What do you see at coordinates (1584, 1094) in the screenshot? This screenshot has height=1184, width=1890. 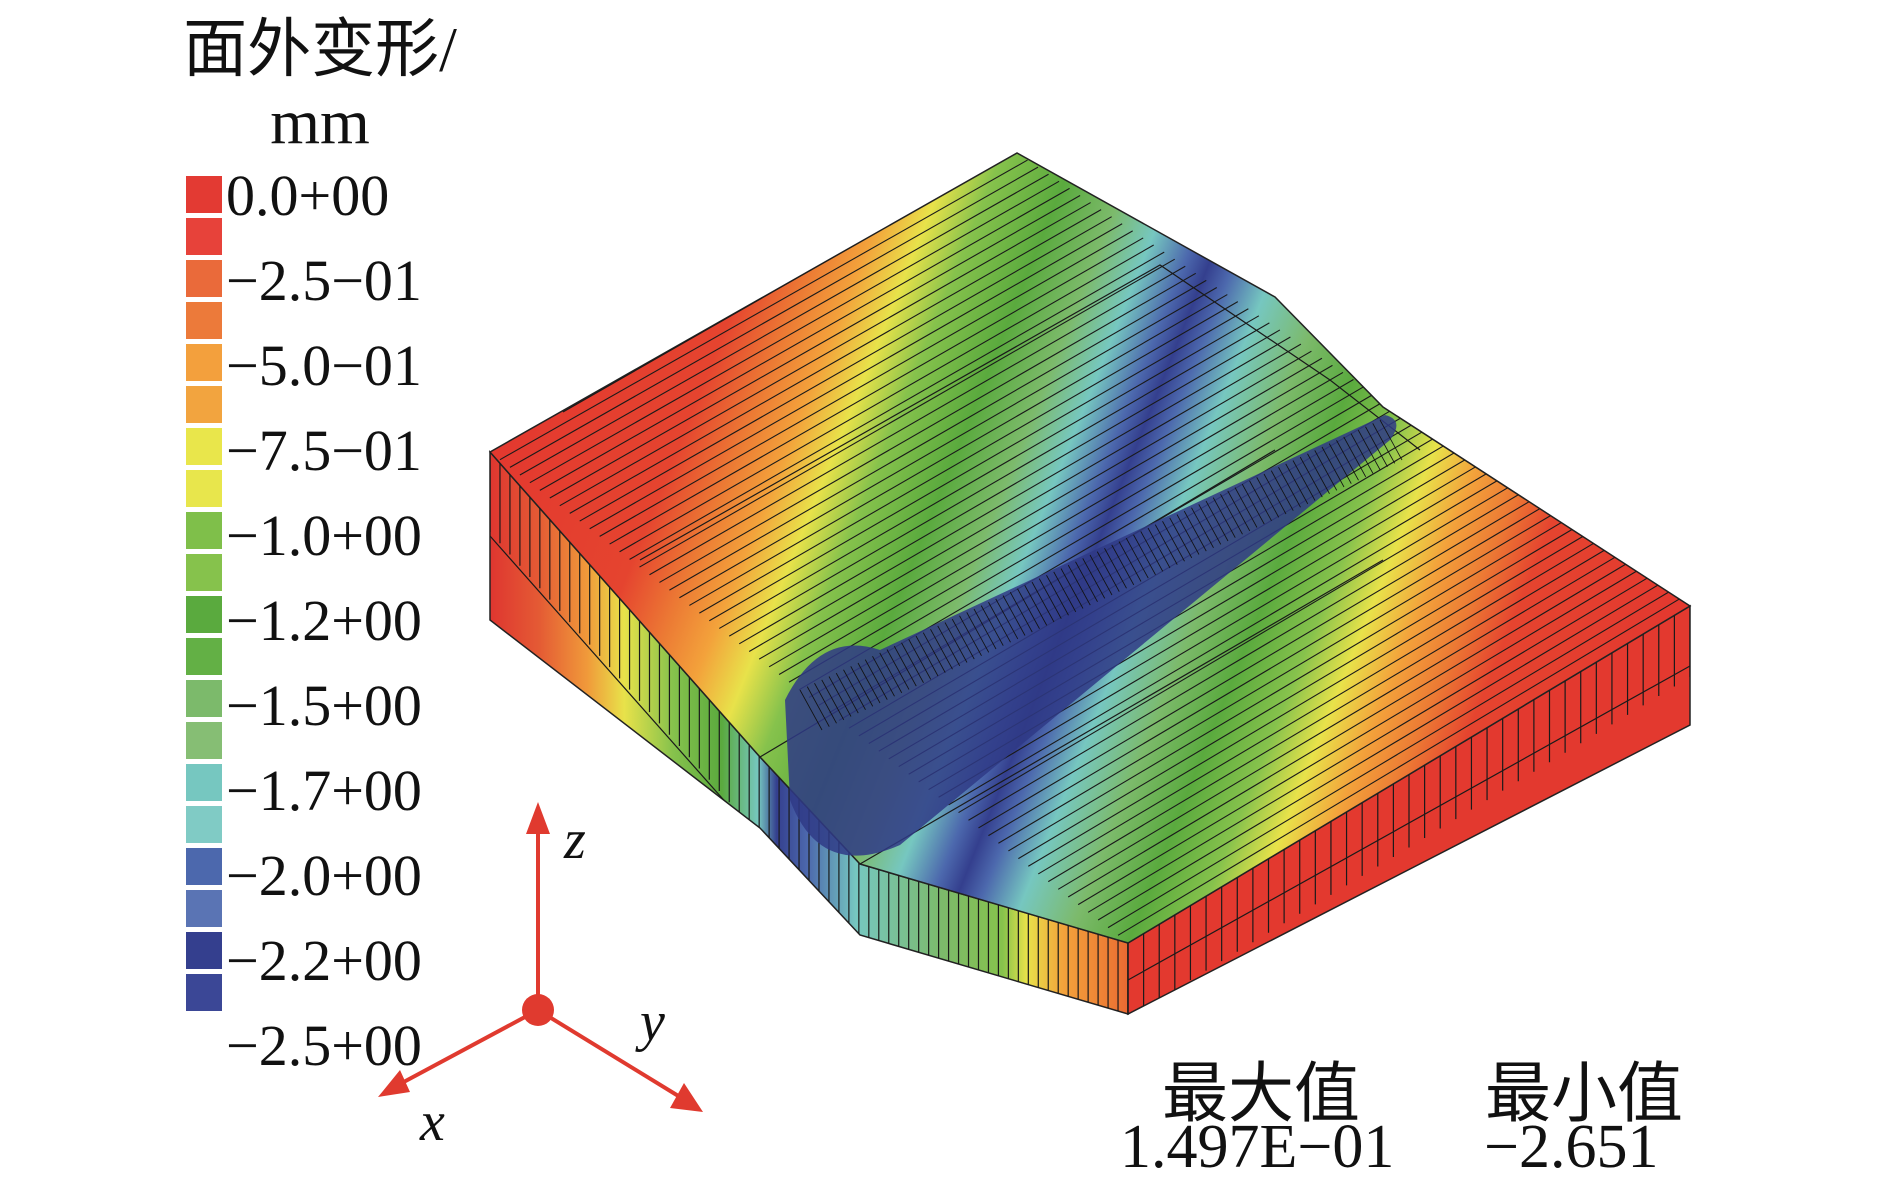 I see `min-value-title: 最小值` at bounding box center [1584, 1094].